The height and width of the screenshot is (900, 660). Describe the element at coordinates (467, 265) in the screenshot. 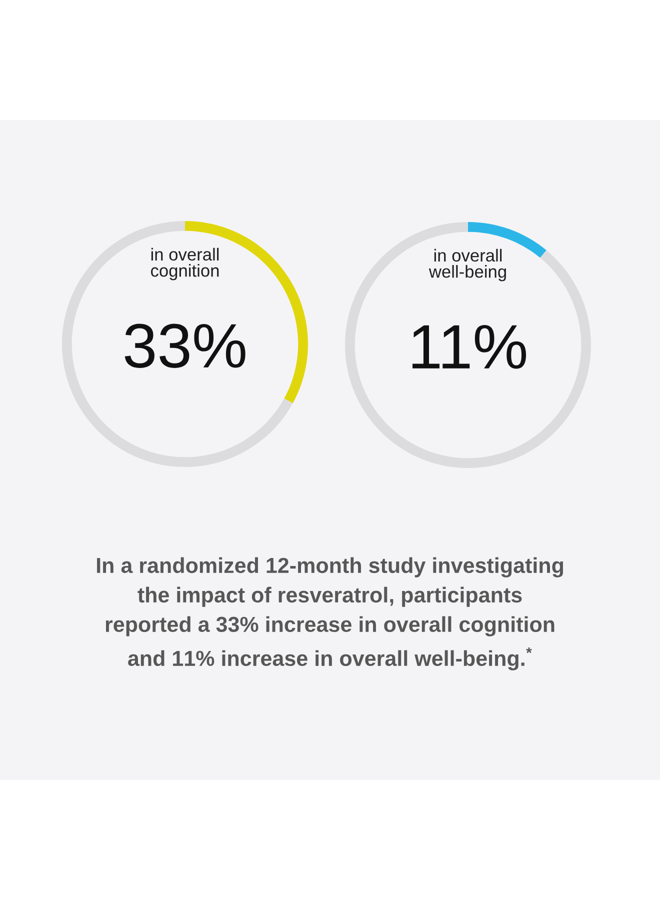

I see `text: in overall well-being` at that location.